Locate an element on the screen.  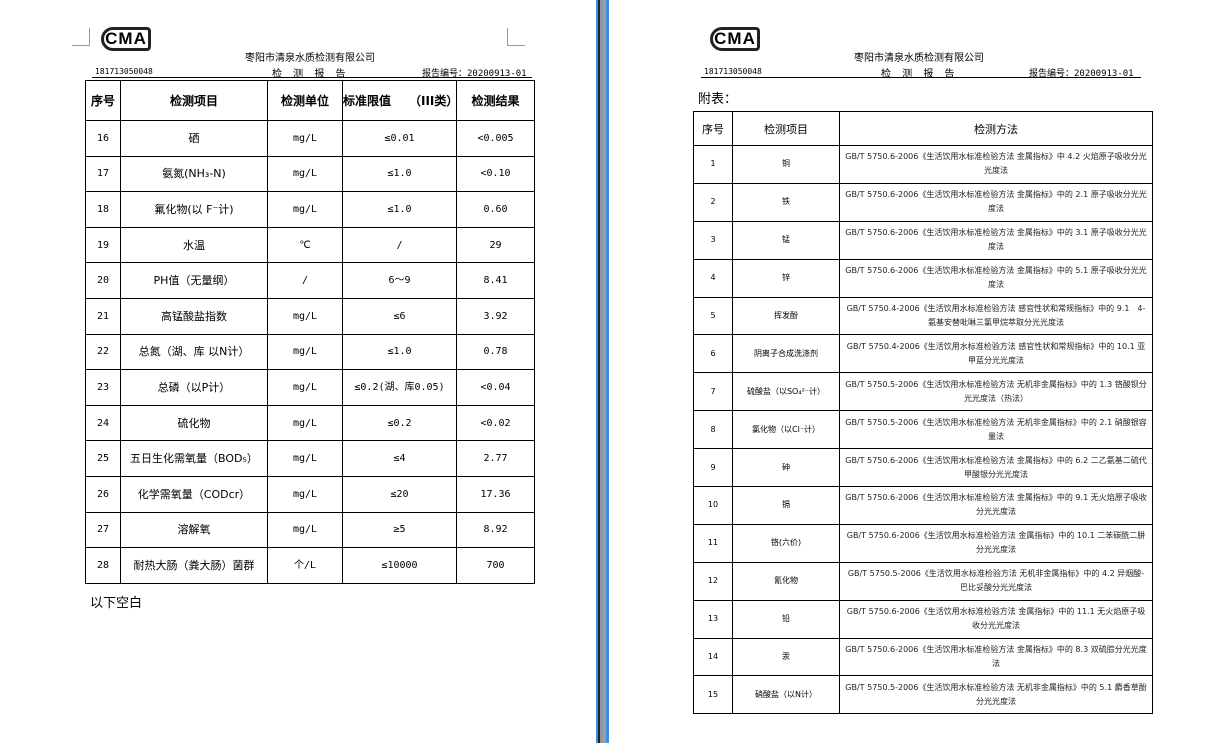
cell-item: 氯化物（以Cl⁻计） is located at coordinates (786, 430).